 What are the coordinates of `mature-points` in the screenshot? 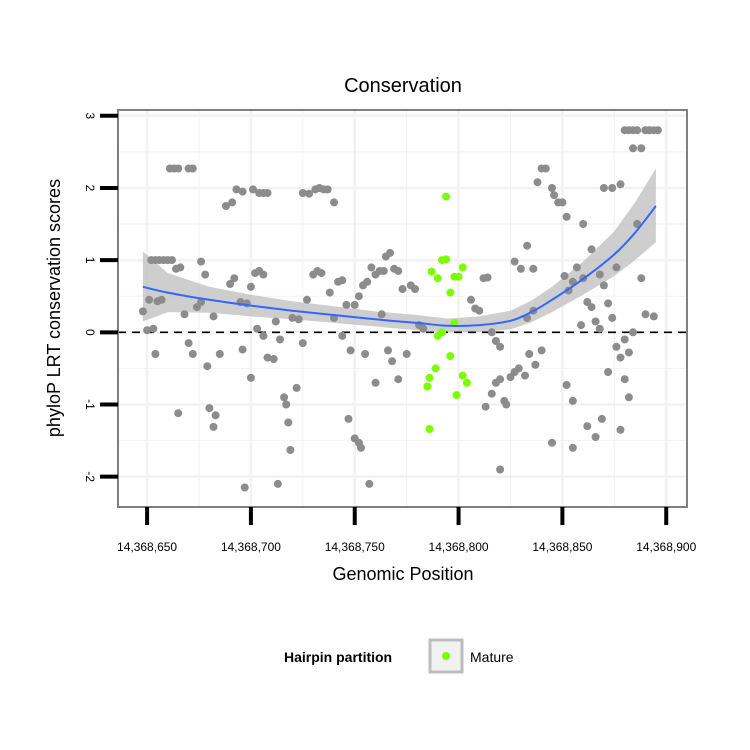 It's located at (447, 312).